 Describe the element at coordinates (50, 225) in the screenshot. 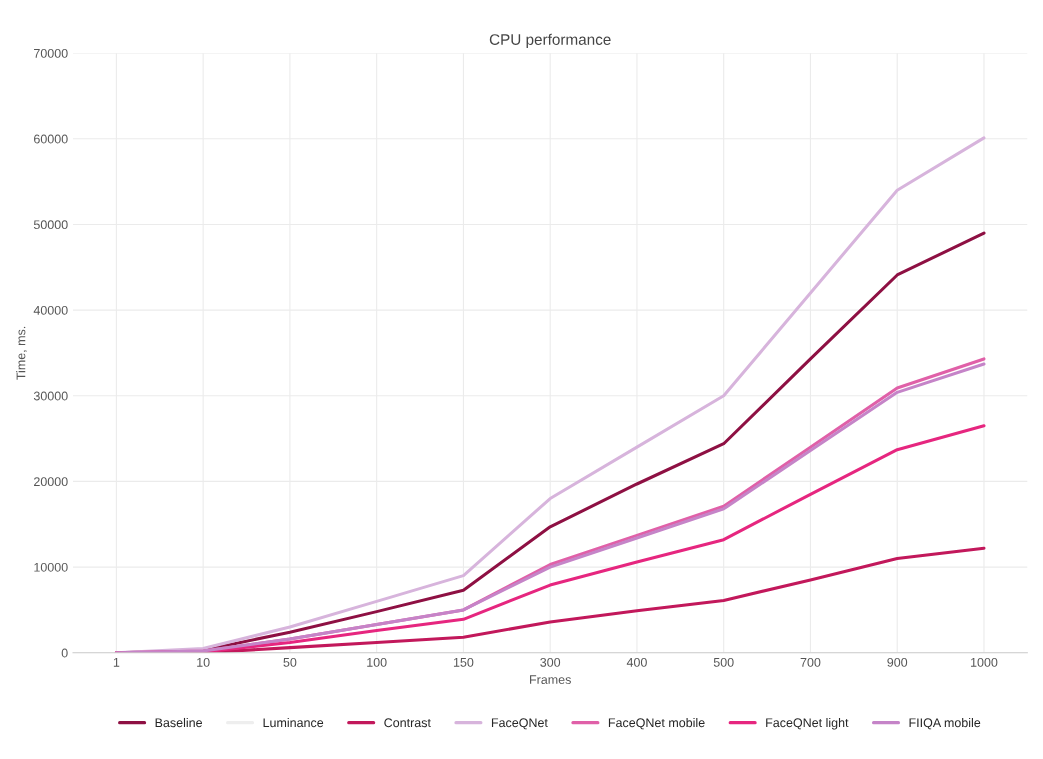

I see `y-tick-label: 50000` at that location.